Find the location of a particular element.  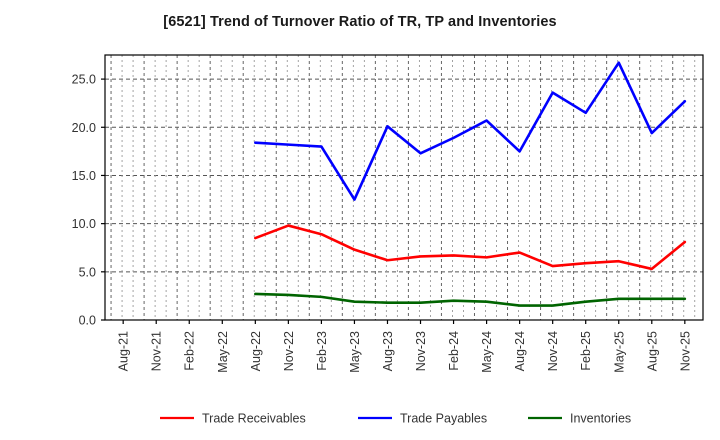

x-tick-label: May-24 is located at coordinates (487, 352).